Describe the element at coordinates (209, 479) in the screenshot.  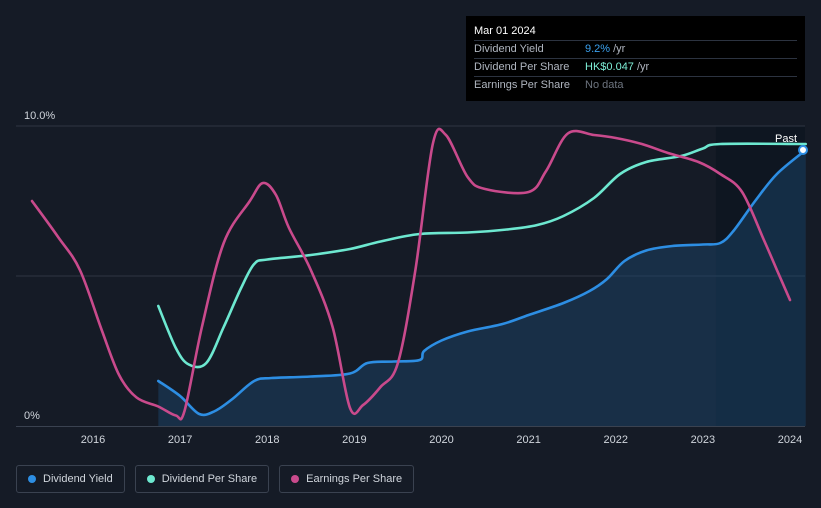
I see `legend-label: Dividend Per Share` at that location.